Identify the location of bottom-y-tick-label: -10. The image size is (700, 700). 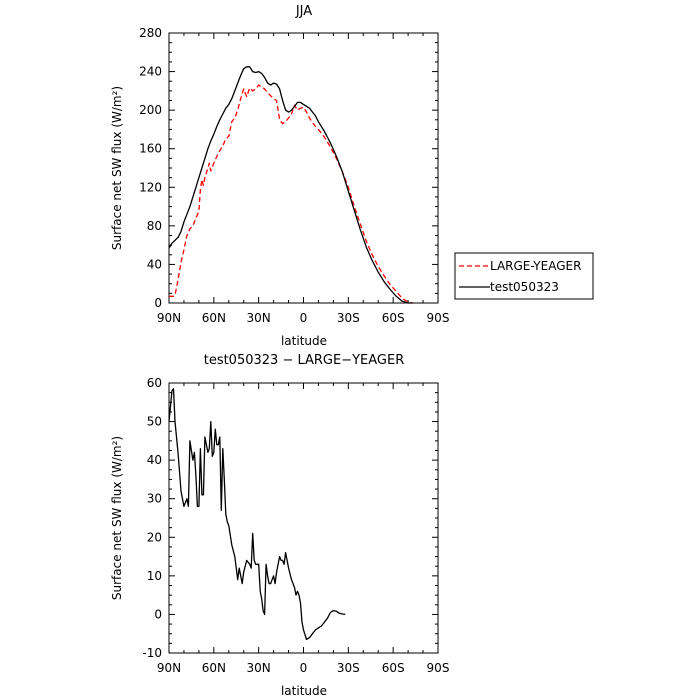
(152, 653).